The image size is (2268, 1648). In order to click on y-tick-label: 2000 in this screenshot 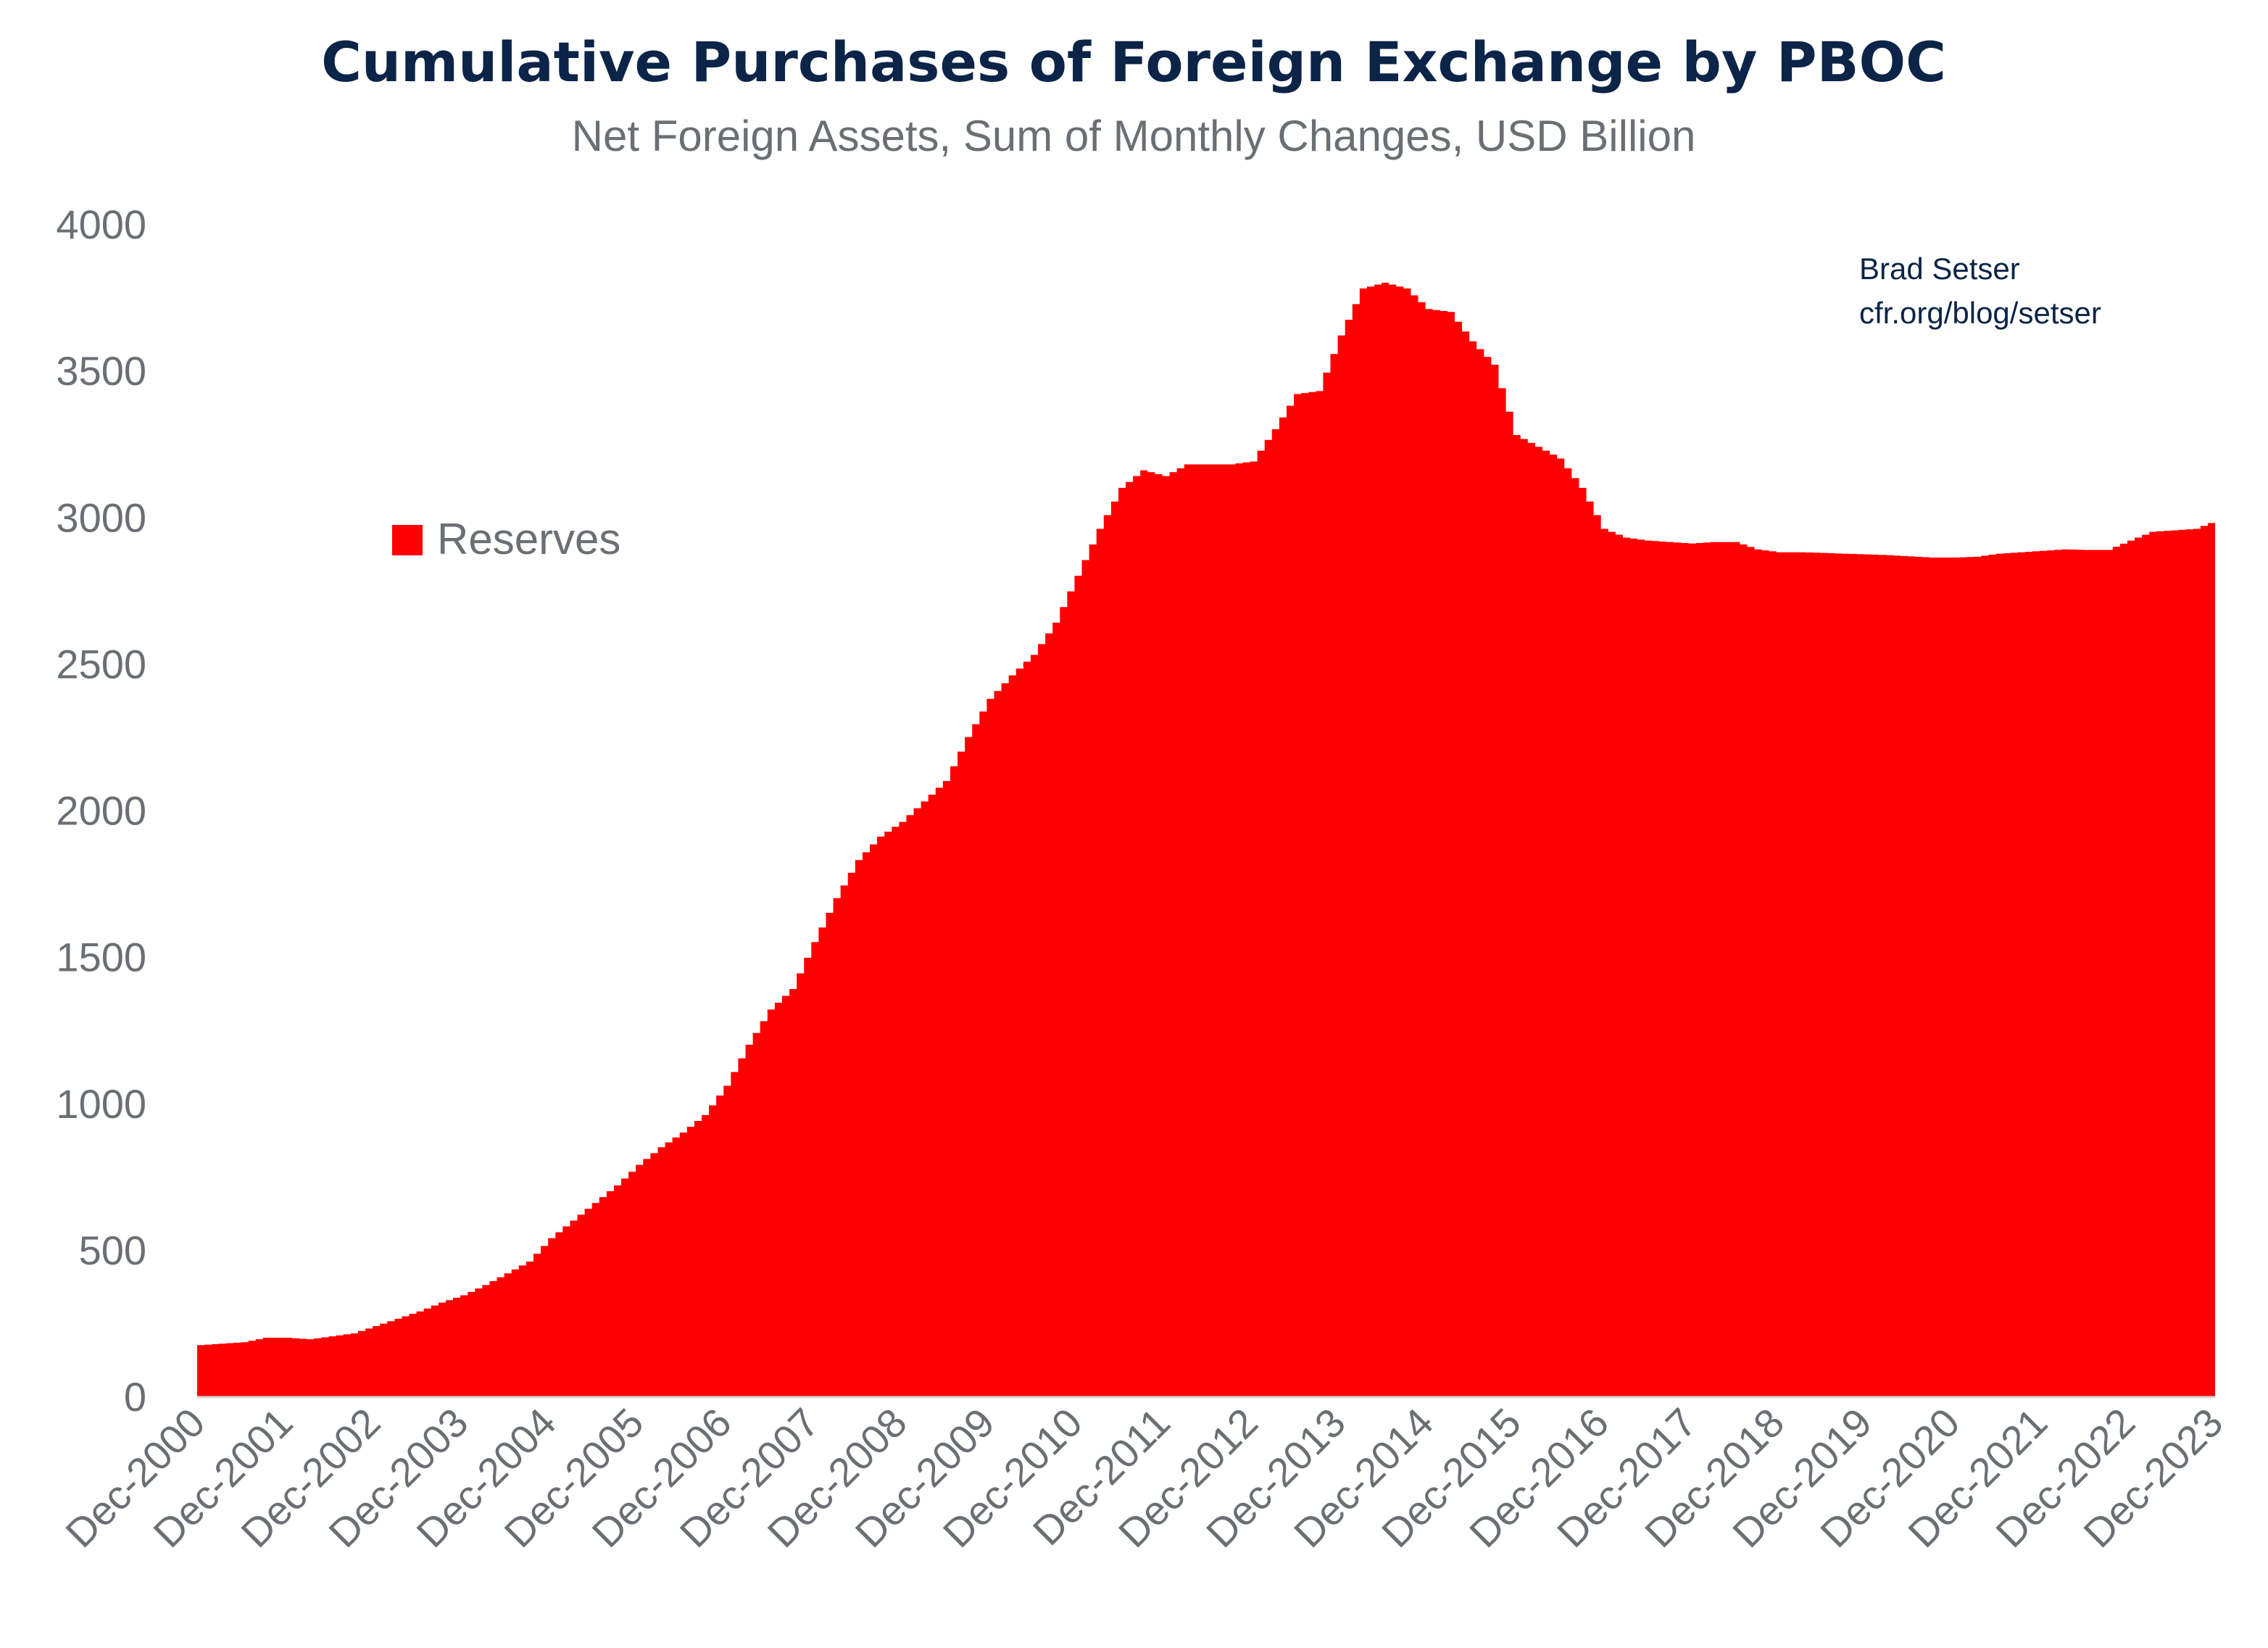, I will do `click(101, 811)`.